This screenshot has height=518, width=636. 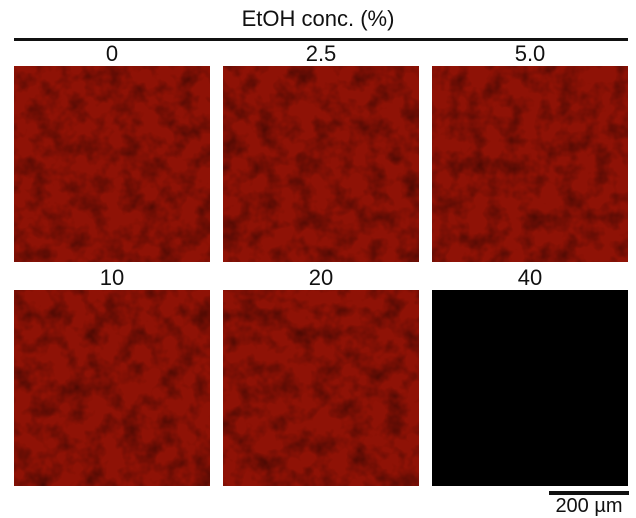 I want to click on title-rule, so click(x=321, y=39).